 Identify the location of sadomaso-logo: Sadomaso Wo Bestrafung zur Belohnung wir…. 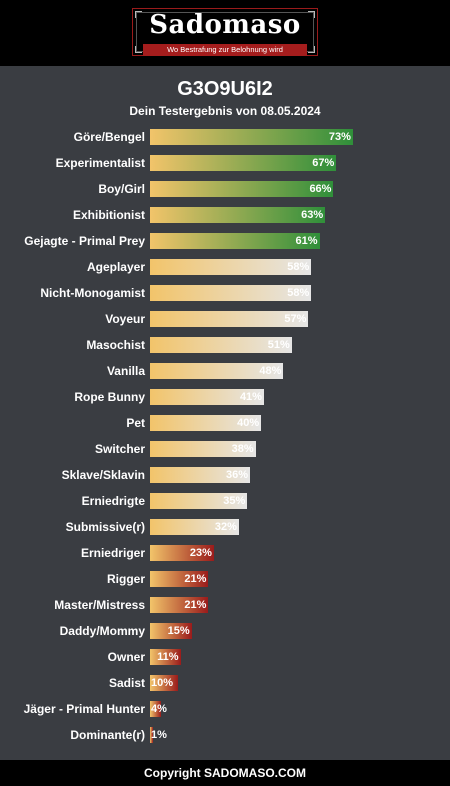
(225, 32).